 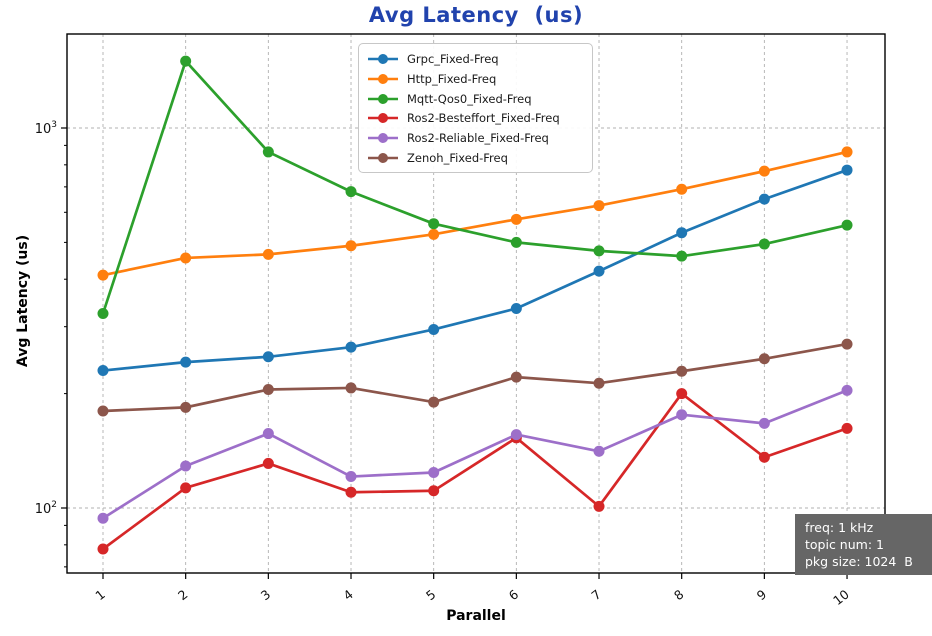 I want to click on x-tick-label: 9, so click(x=762, y=595).